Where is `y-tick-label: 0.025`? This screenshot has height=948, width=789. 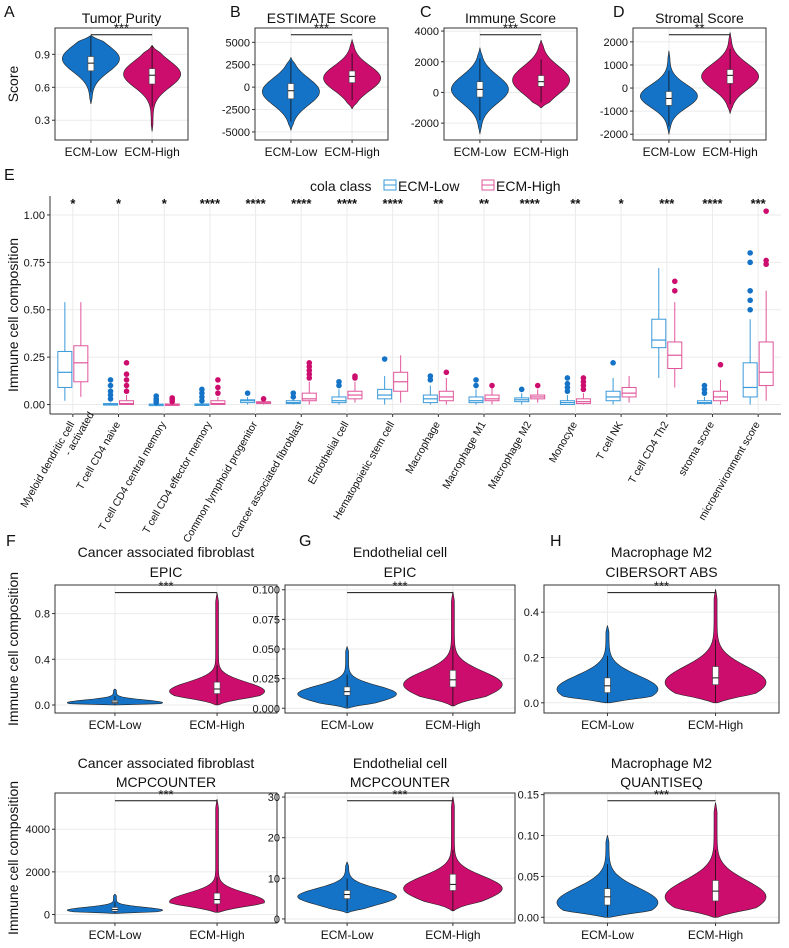 y-tick-label: 0.025 is located at coordinates (266, 680).